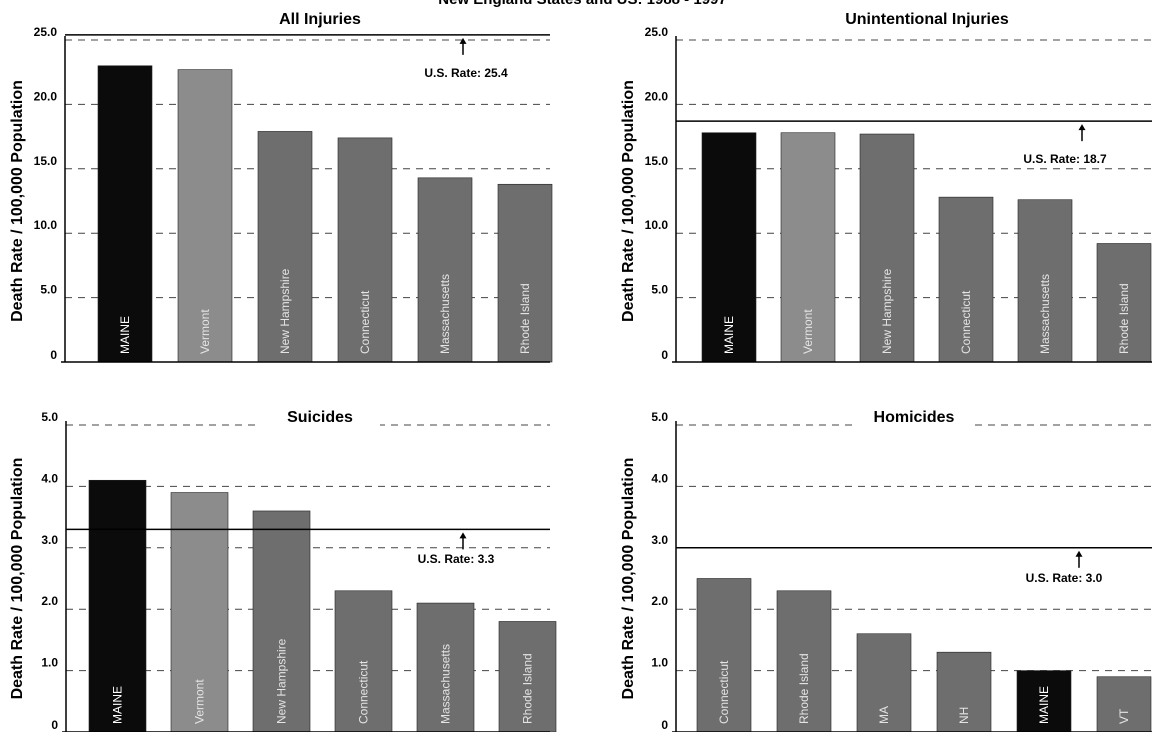  I want to click on panel-title: Homicides, so click(914, 417).